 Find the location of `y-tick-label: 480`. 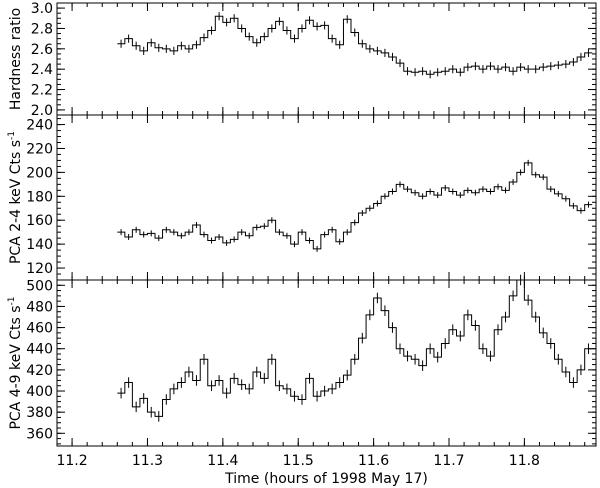

y-tick-label: 480 is located at coordinates (39, 307).